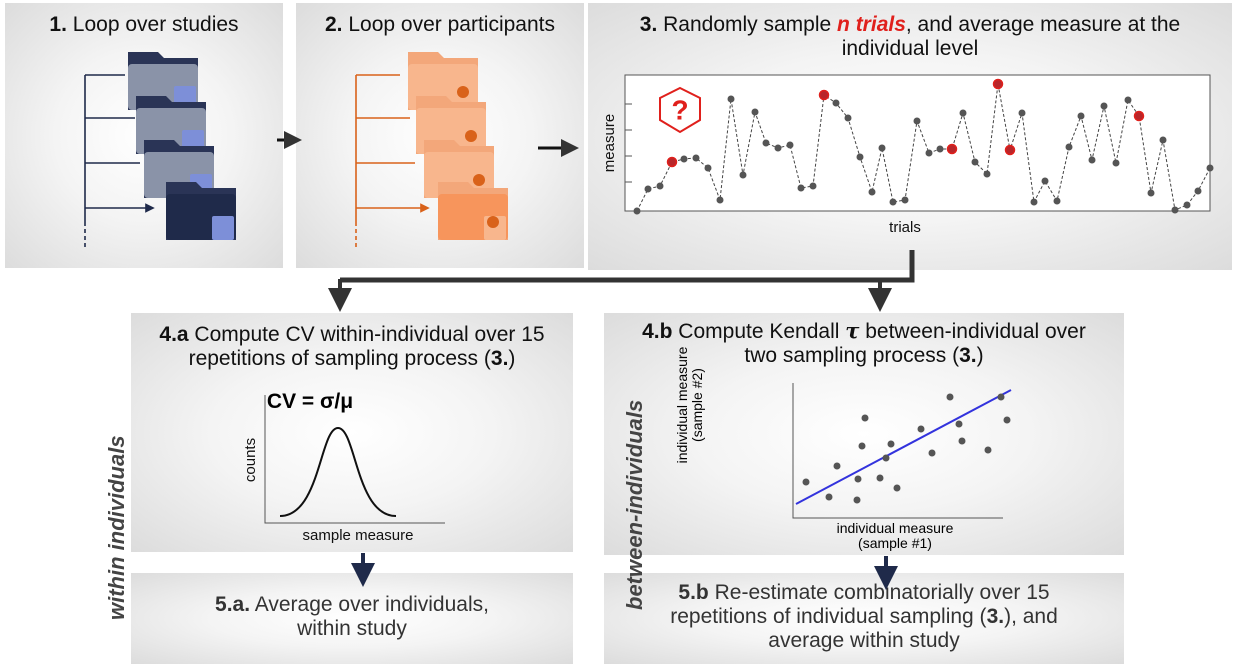  Describe the element at coordinates (903, 447) in the screenshot. I see `regression-line` at that location.